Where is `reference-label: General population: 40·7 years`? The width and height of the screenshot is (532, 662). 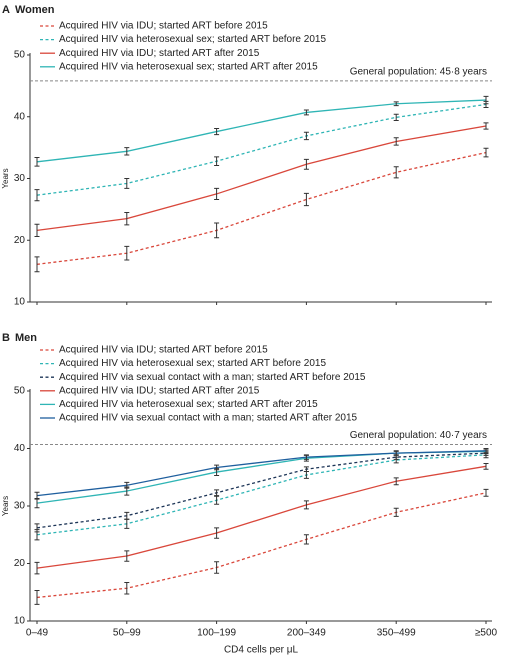
reference-label: General population: 40·7 years is located at coordinates (418, 435).